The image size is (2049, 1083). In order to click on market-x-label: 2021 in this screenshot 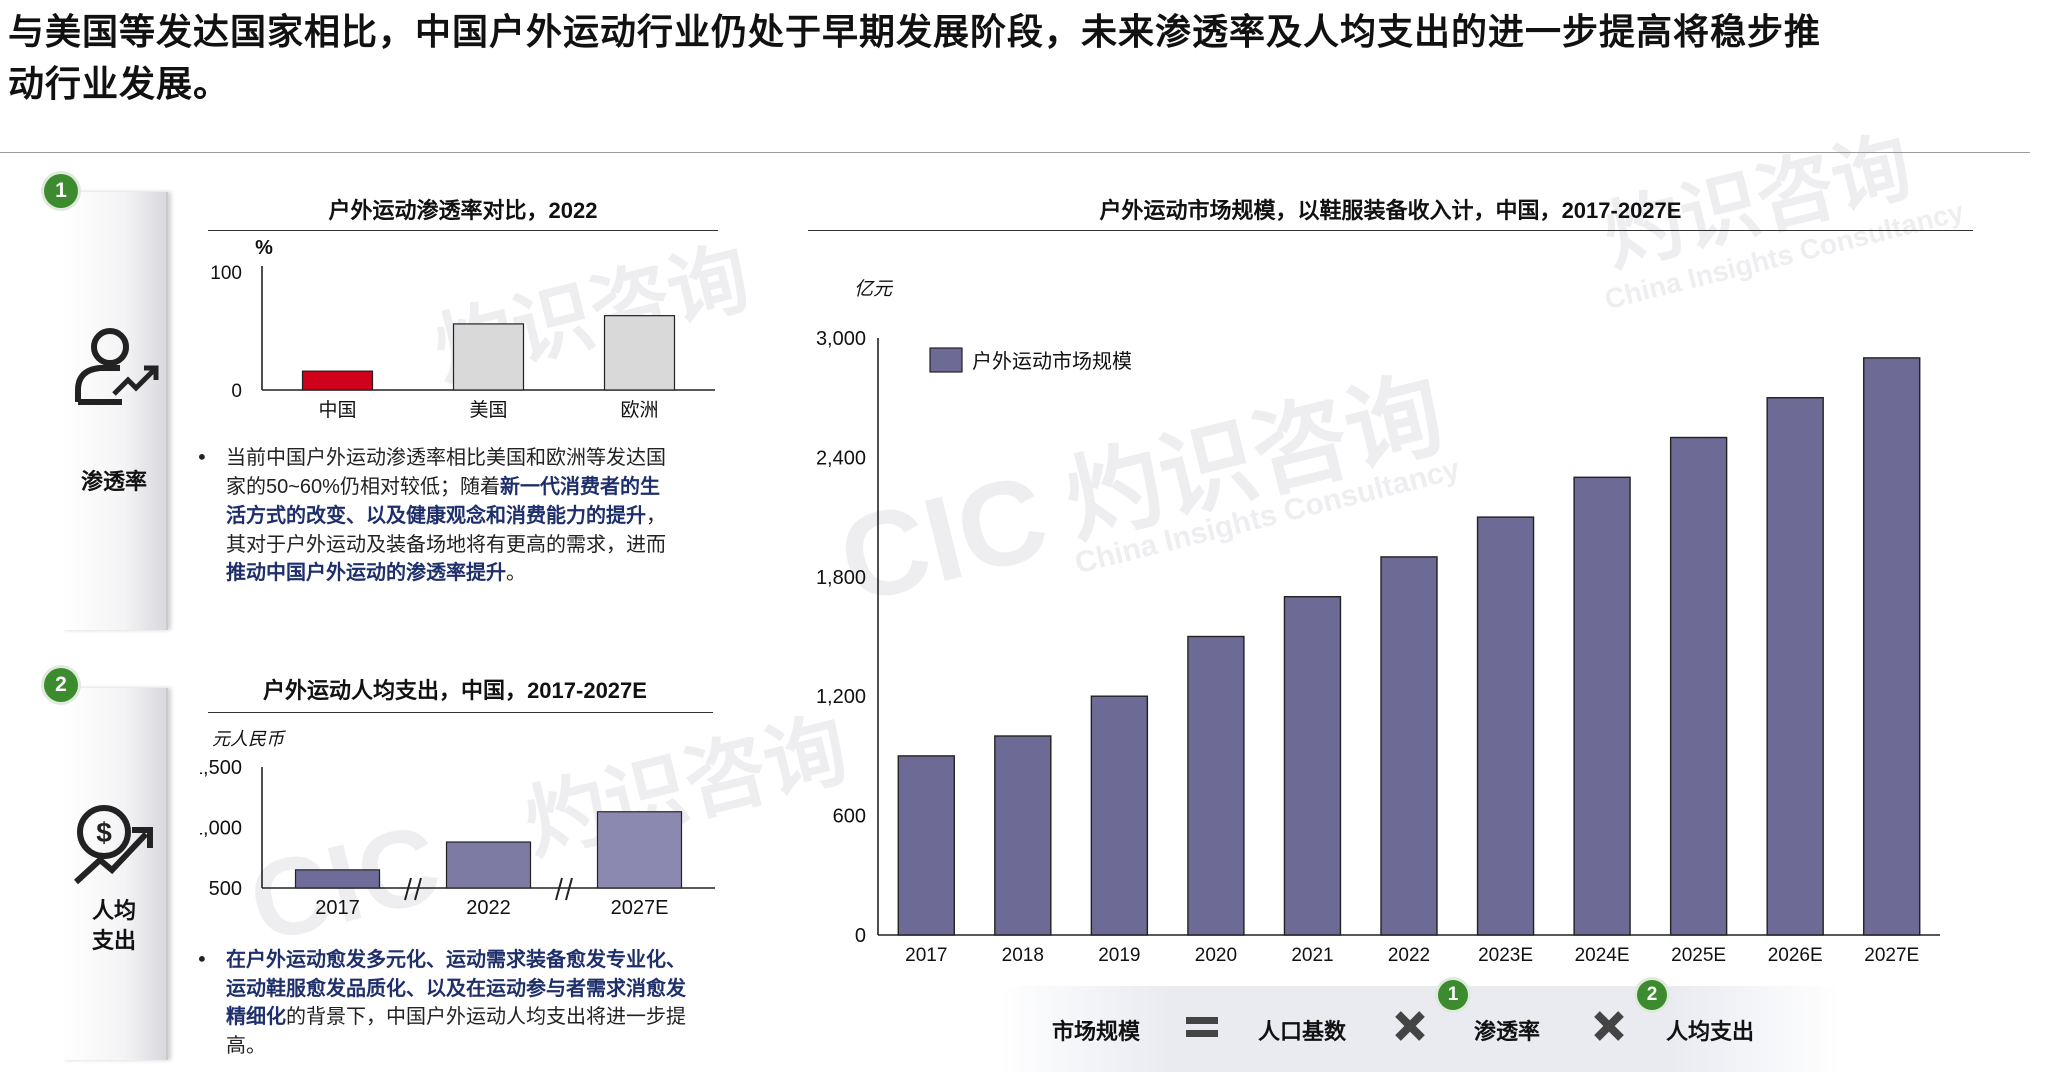, I will do `click(1312, 955)`.